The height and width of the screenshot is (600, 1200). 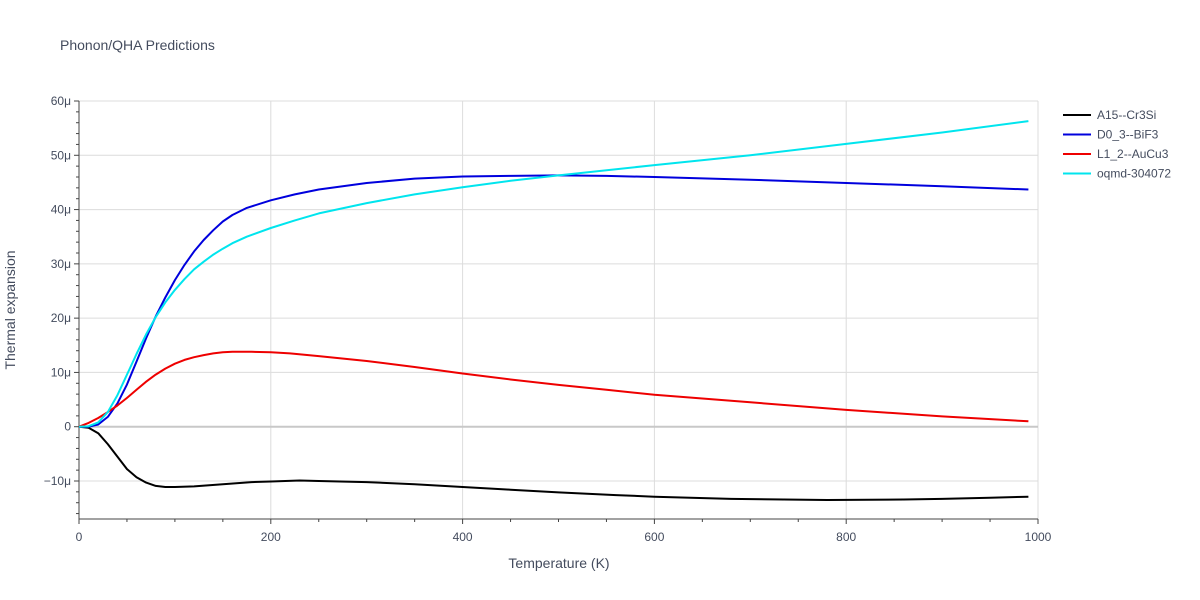 I want to click on x-tick-label: 200, so click(x=271, y=537).